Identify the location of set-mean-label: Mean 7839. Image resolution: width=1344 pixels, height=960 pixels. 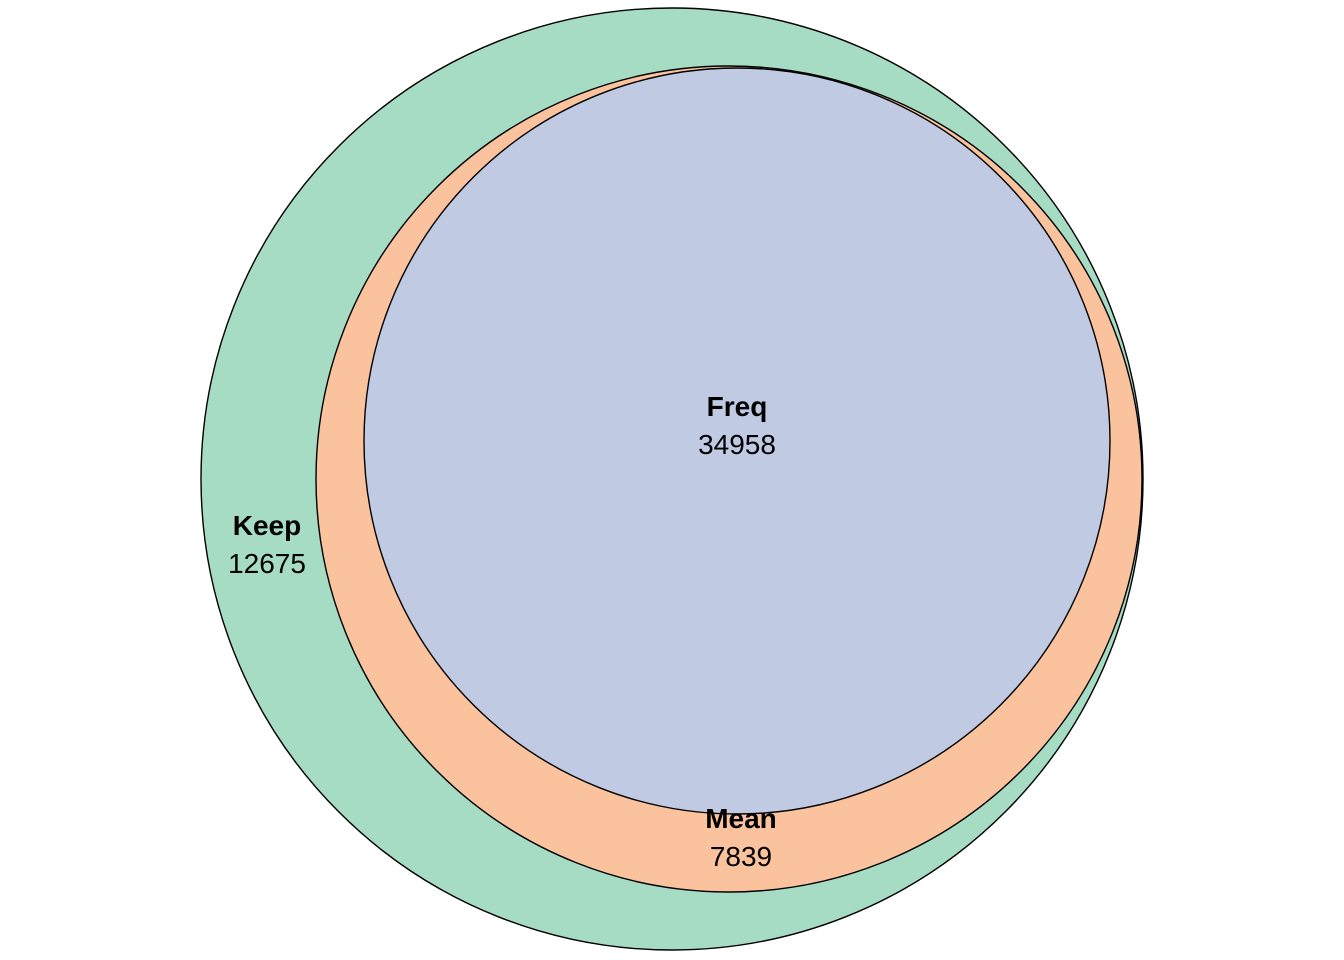
(741, 837).